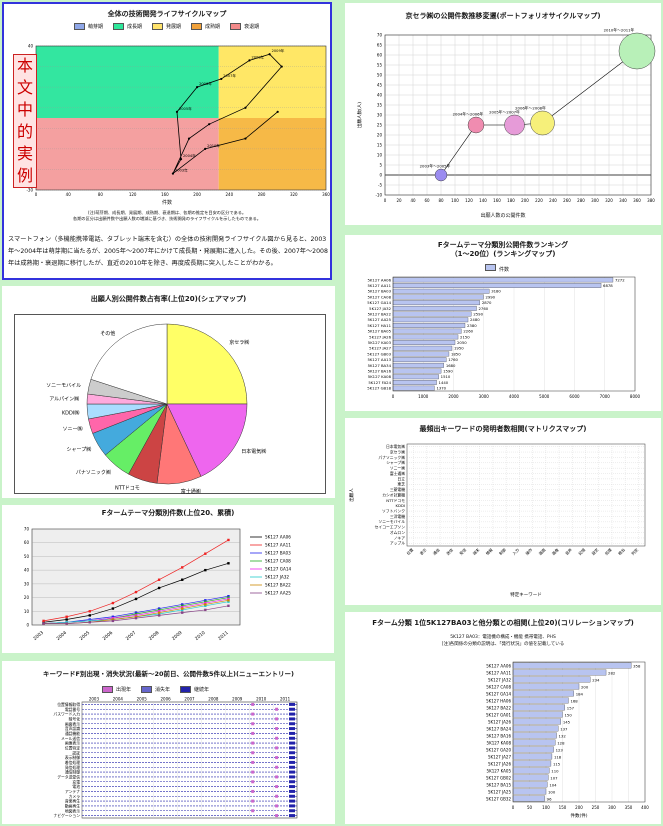 Image resolution: width=663 pixels, height=826 pixels. What do you see at coordinates (511, 200) in the screenshot?
I see `x-tick-label: 180` at bounding box center [511, 200].